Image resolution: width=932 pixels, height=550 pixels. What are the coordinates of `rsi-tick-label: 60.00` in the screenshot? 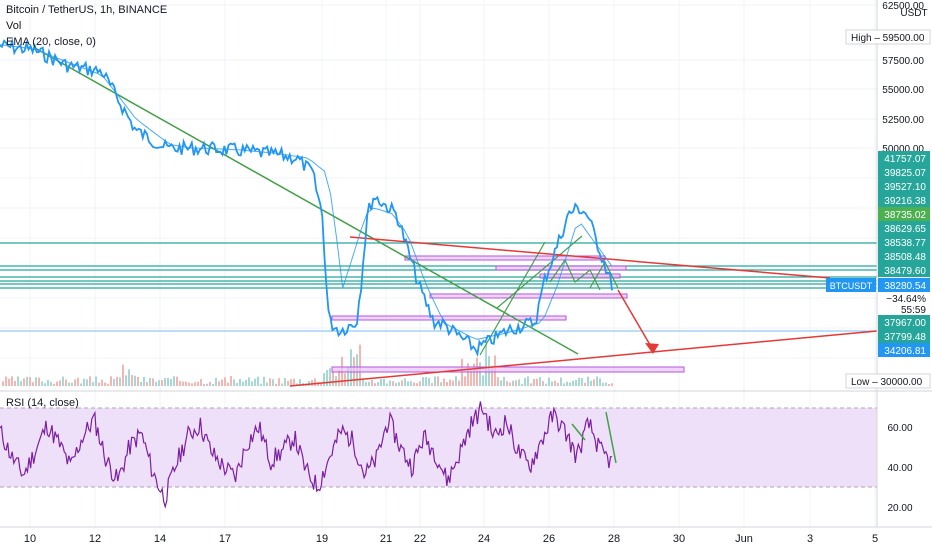 It's located at (899, 428).